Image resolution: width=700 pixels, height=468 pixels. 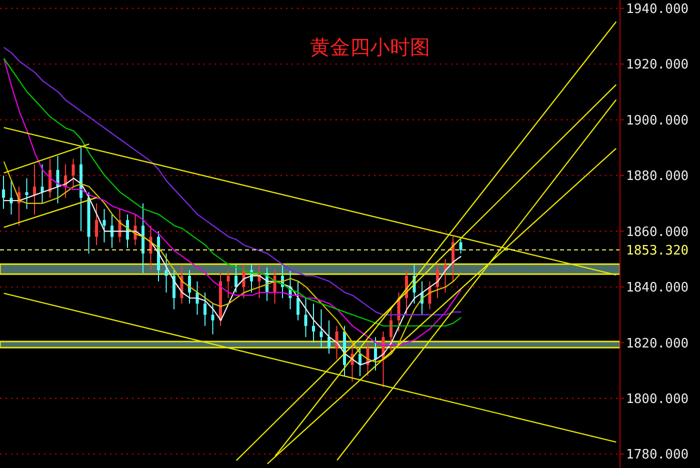 I want to click on y-tick-label: 1820.000, so click(x=657, y=344).